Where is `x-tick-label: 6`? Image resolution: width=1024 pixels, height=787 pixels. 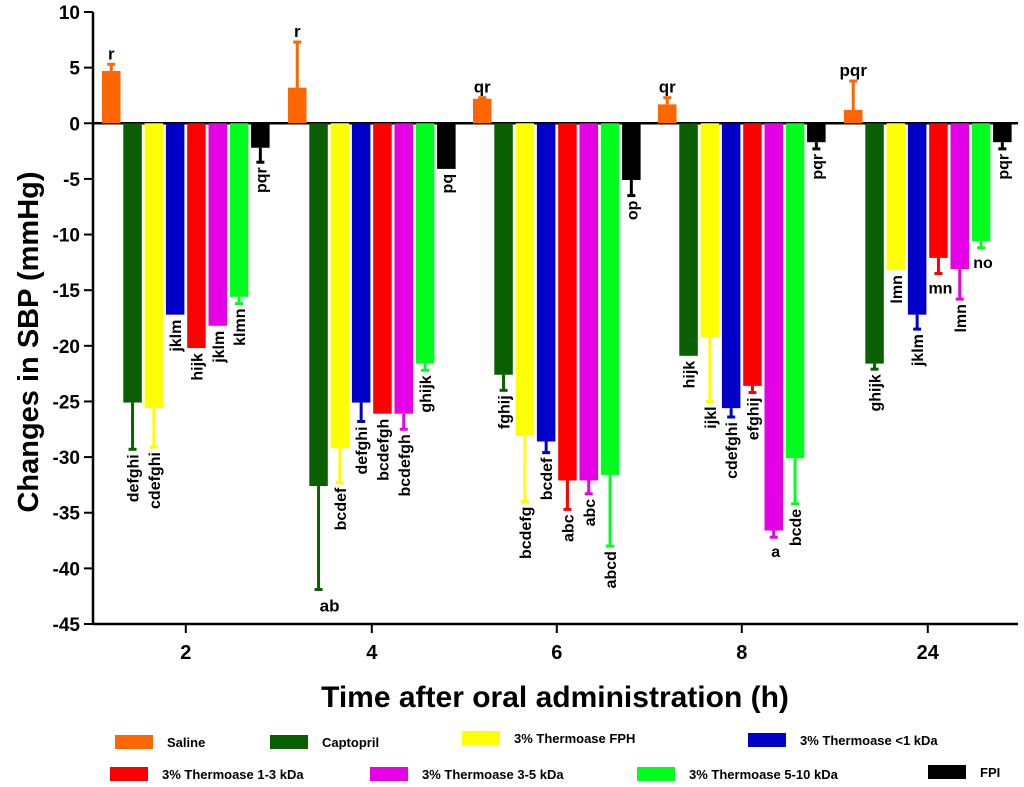 x-tick-label: 6 is located at coordinates (556, 653).